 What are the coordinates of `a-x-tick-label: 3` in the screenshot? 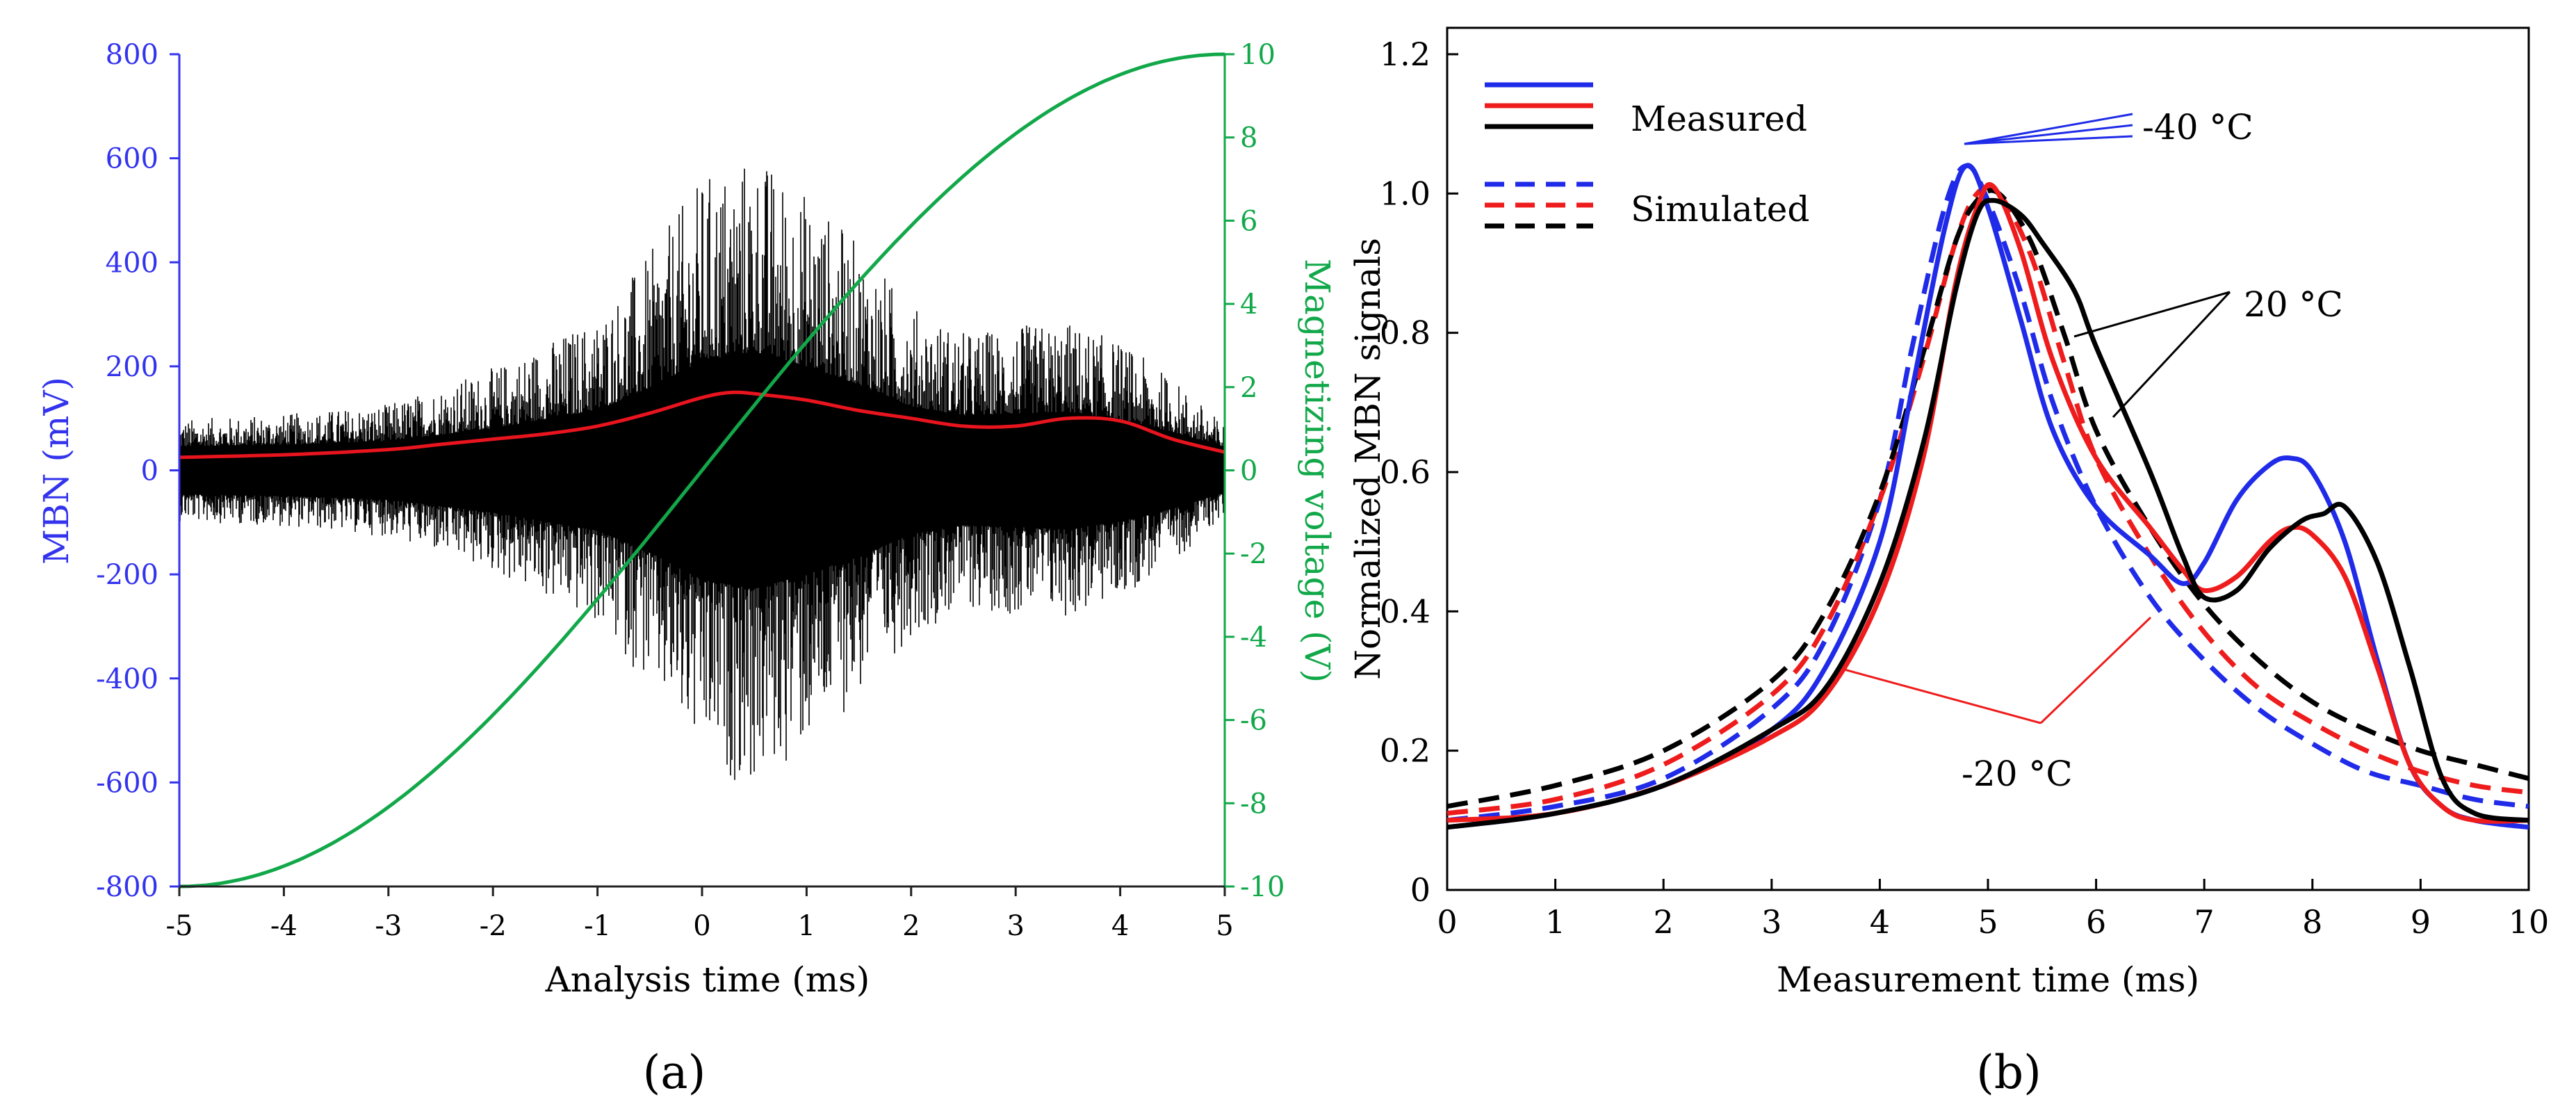 It's located at (1015, 926).